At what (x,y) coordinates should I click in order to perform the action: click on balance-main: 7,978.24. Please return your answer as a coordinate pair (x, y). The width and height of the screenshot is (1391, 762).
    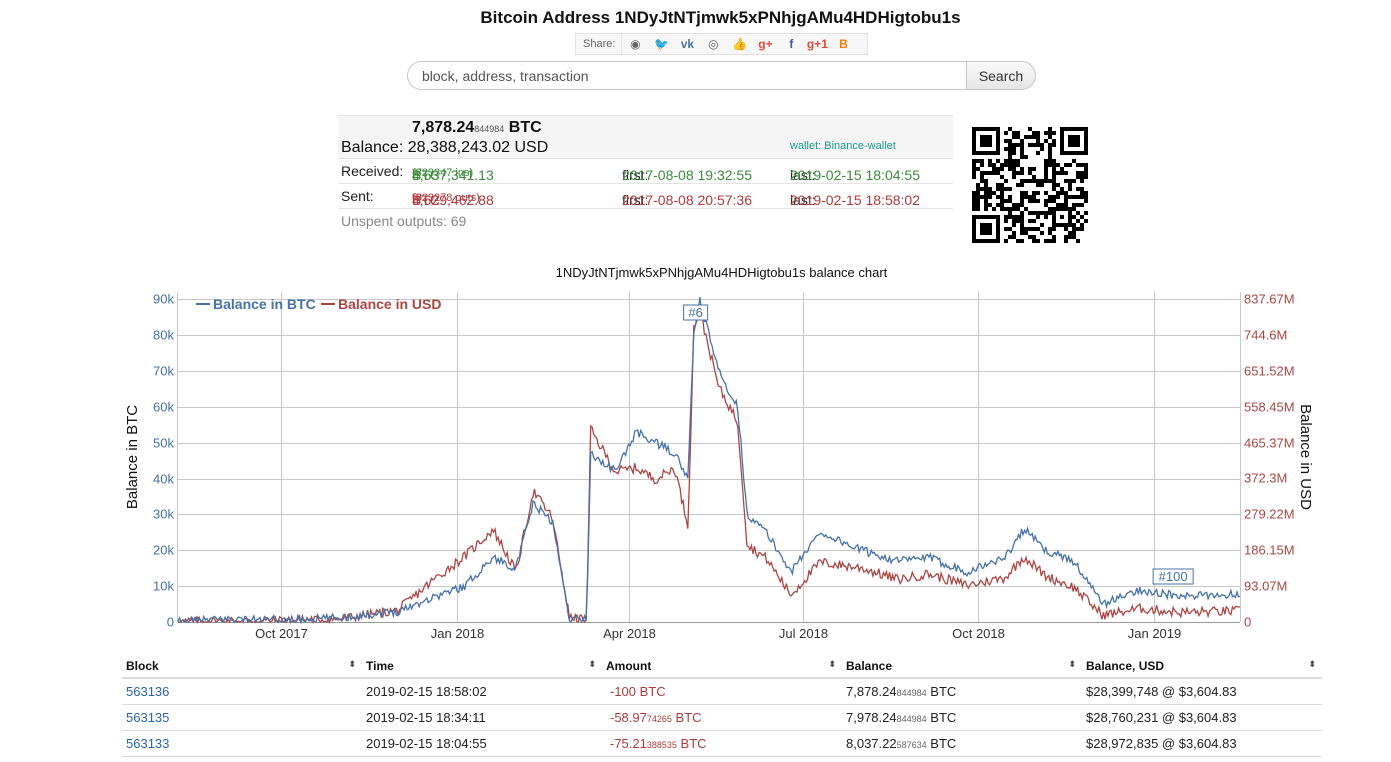
    Looking at the image, I should click on (871, 717).